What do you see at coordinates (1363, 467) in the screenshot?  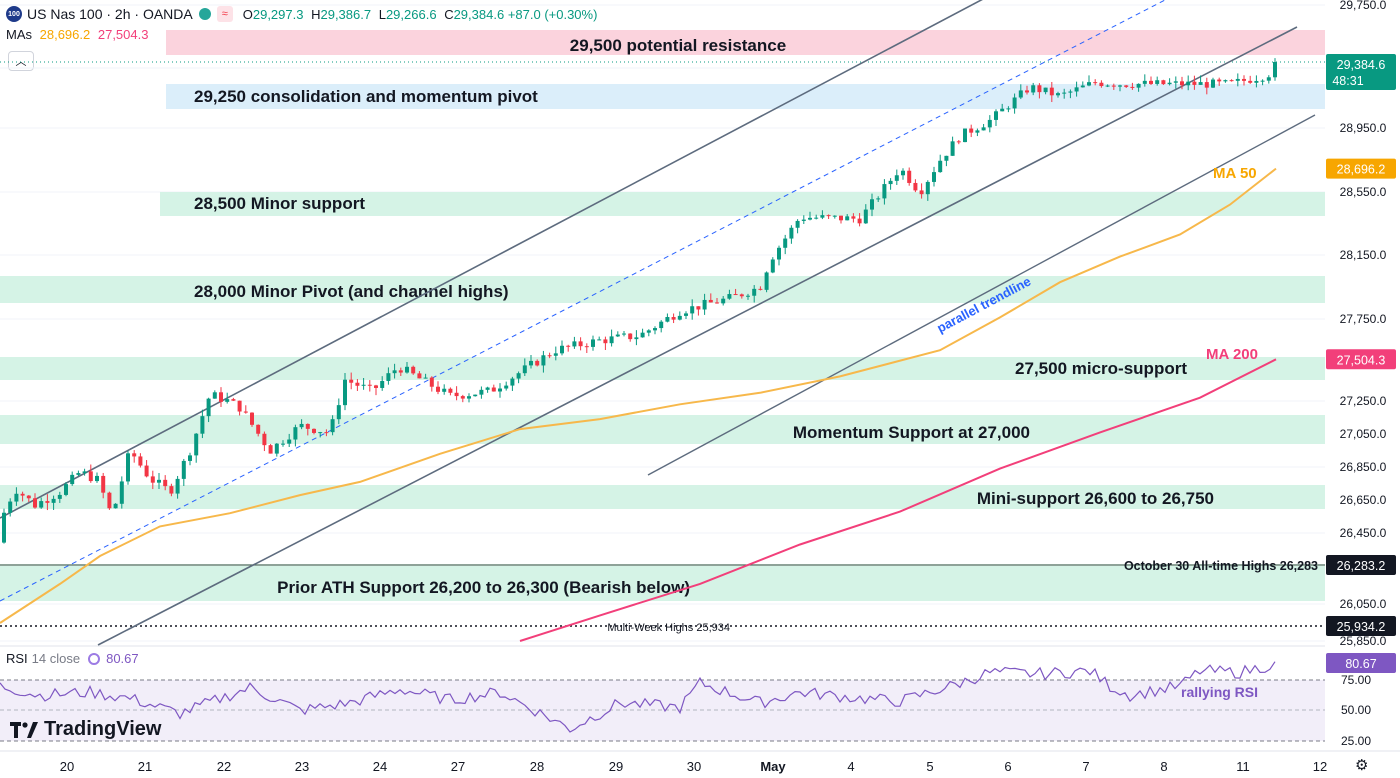 I see `price-tick: 26,850.0` at bounding box center [1363, 467].